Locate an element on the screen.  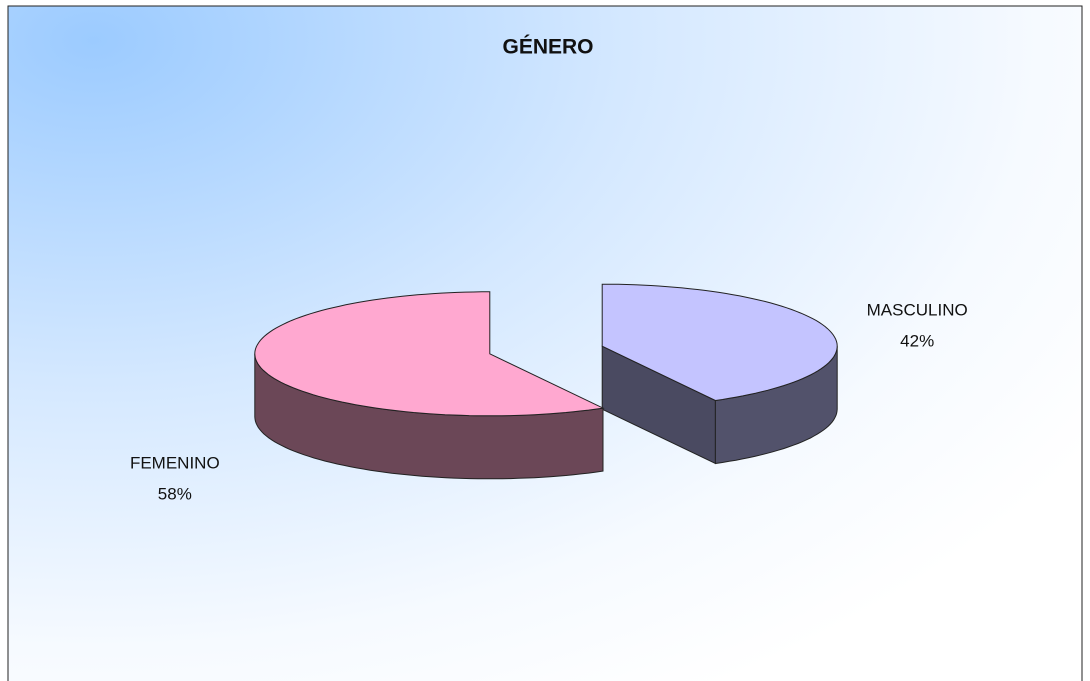
chart-title: GÉNERO is located at coordinates (547, 47).